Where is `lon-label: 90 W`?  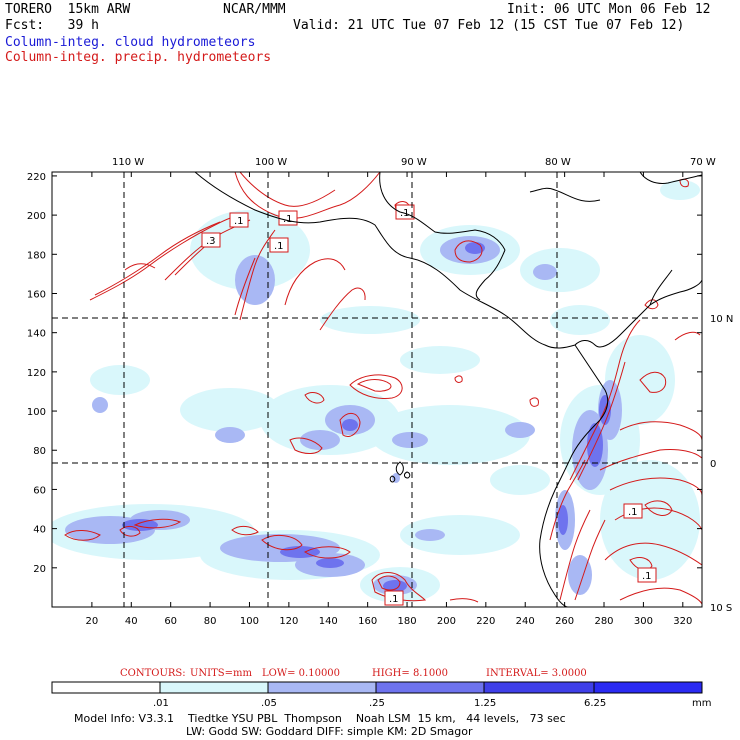
lon-label: 90 W is located at coordinates (414, 162).